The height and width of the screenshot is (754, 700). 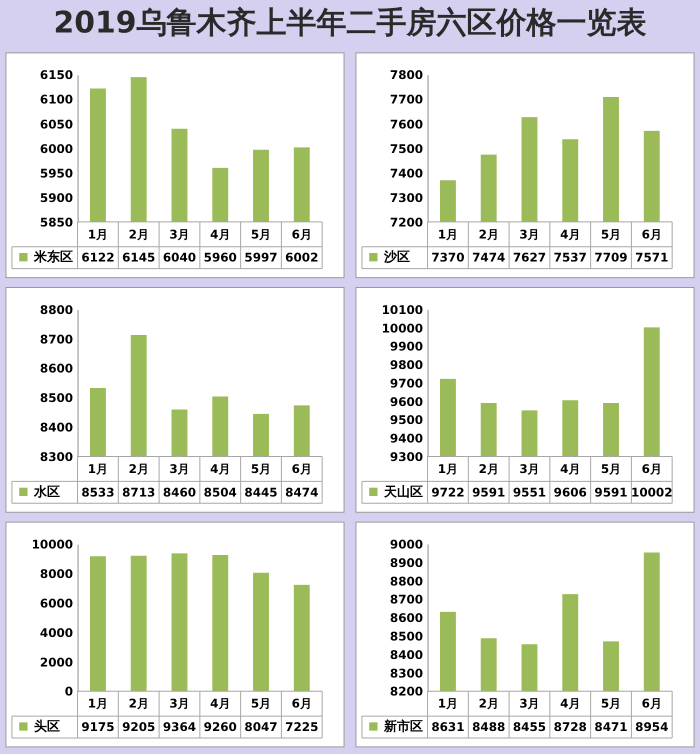 What do you see at coordinates (611, 727) in the screenshot?
I see `data-label: 8471` at bounding box center [611, 727].